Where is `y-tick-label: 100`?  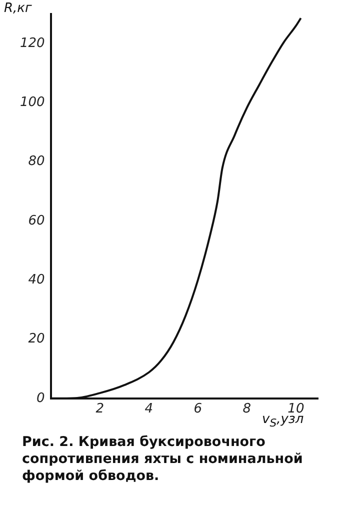 y-tick-label: 100 is located at coordinates (32, 102).